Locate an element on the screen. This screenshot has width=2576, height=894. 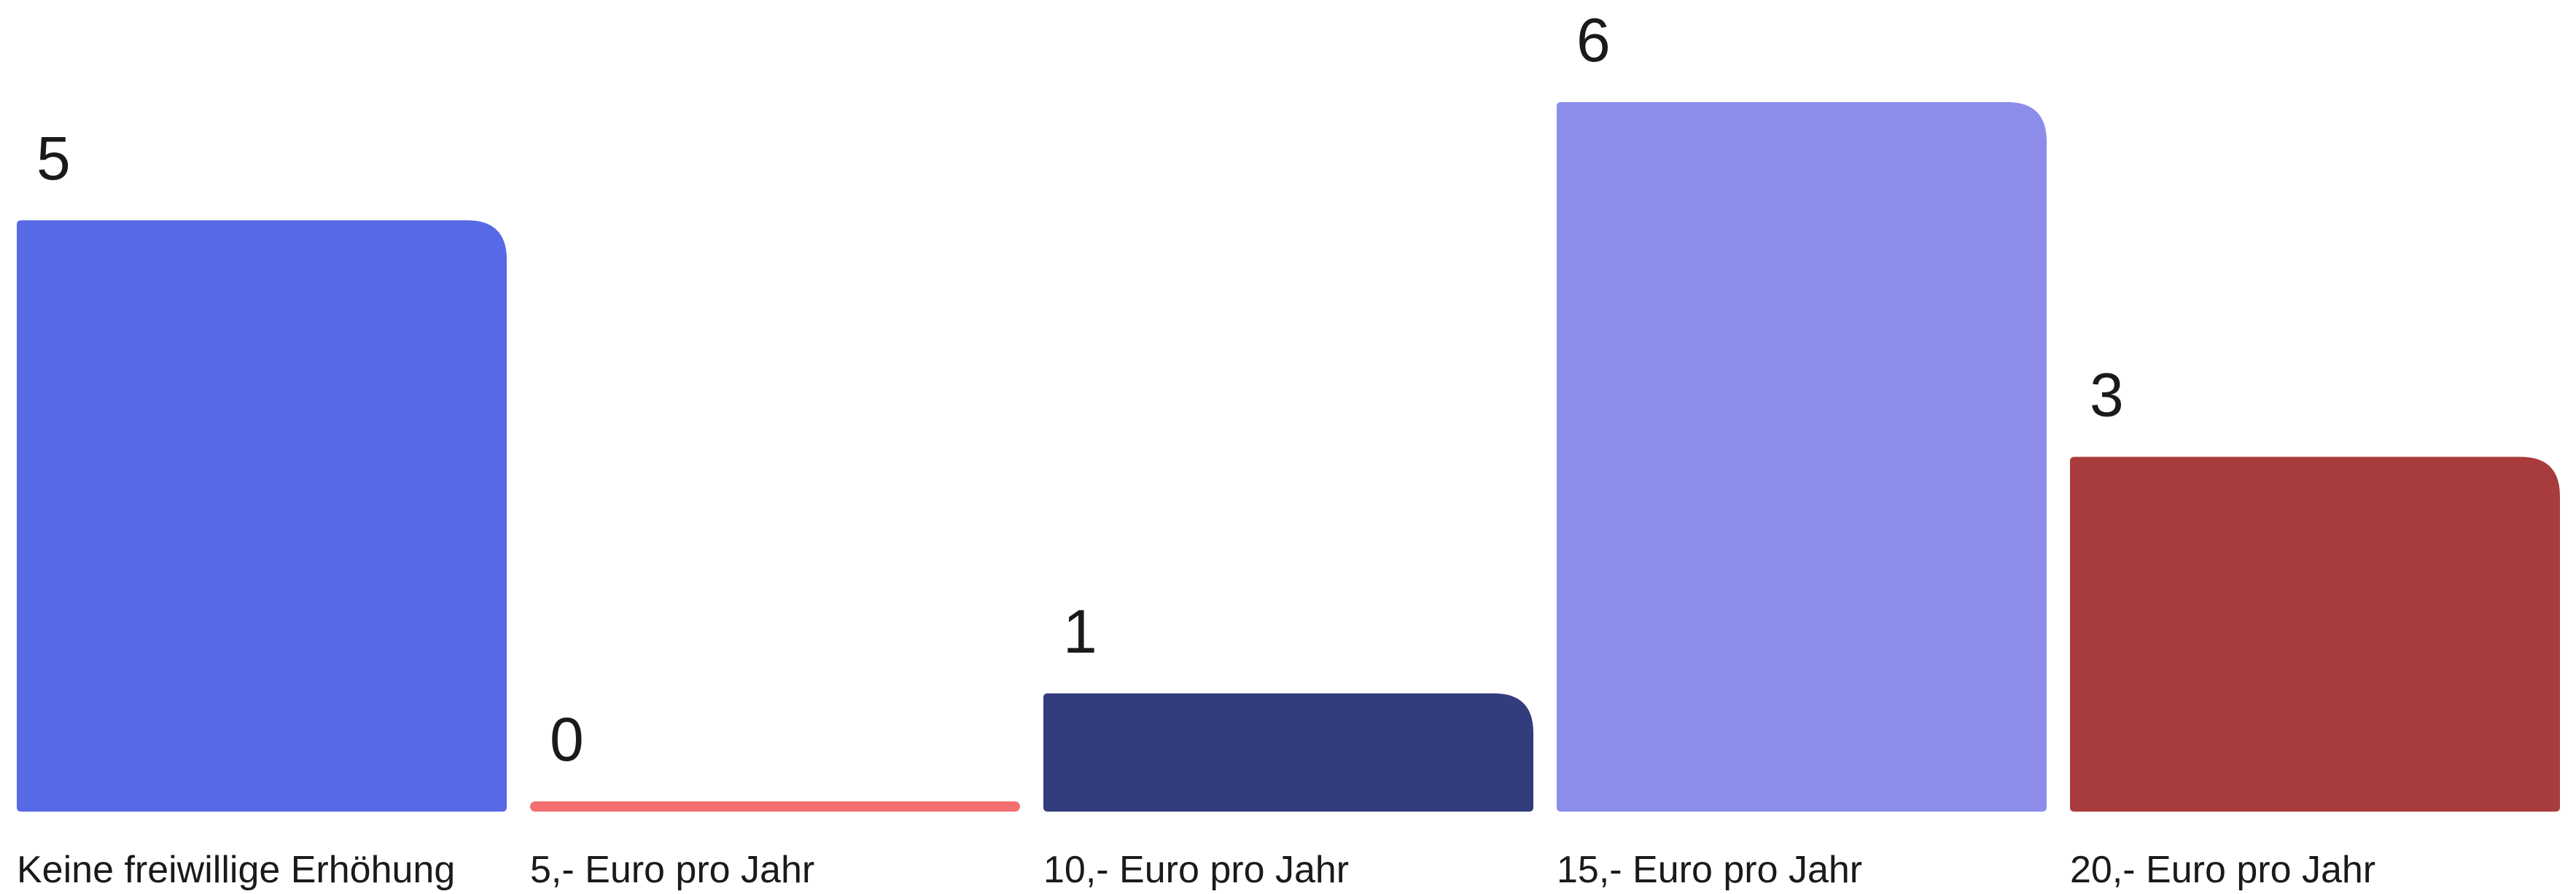
bar-value-label-2: 1 is located at coordinates (1080, 631).